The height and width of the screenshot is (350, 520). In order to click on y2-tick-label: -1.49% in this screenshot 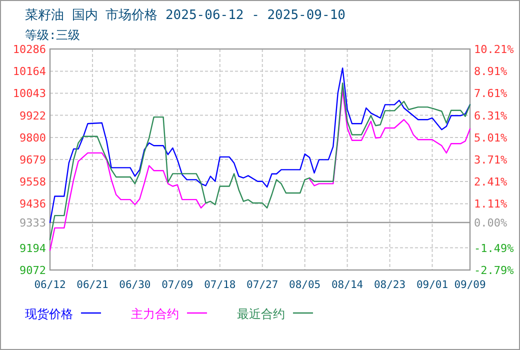, I will do `click(494, 248)`.